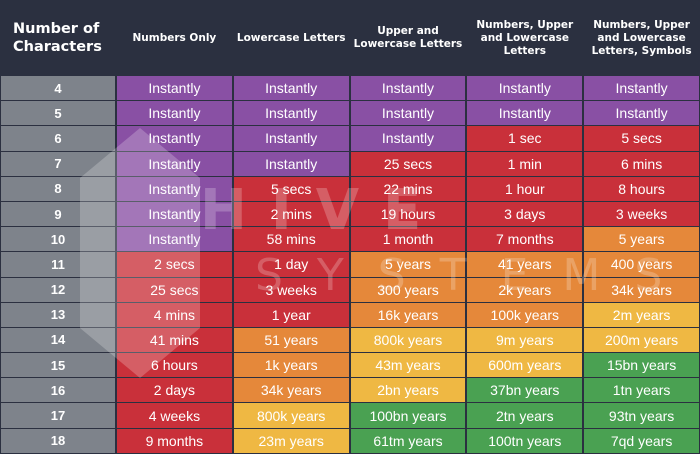  Describe the element at coordinates (525, 289) in the screenshot. I see `crack-time-cell: 2k years` at that location.